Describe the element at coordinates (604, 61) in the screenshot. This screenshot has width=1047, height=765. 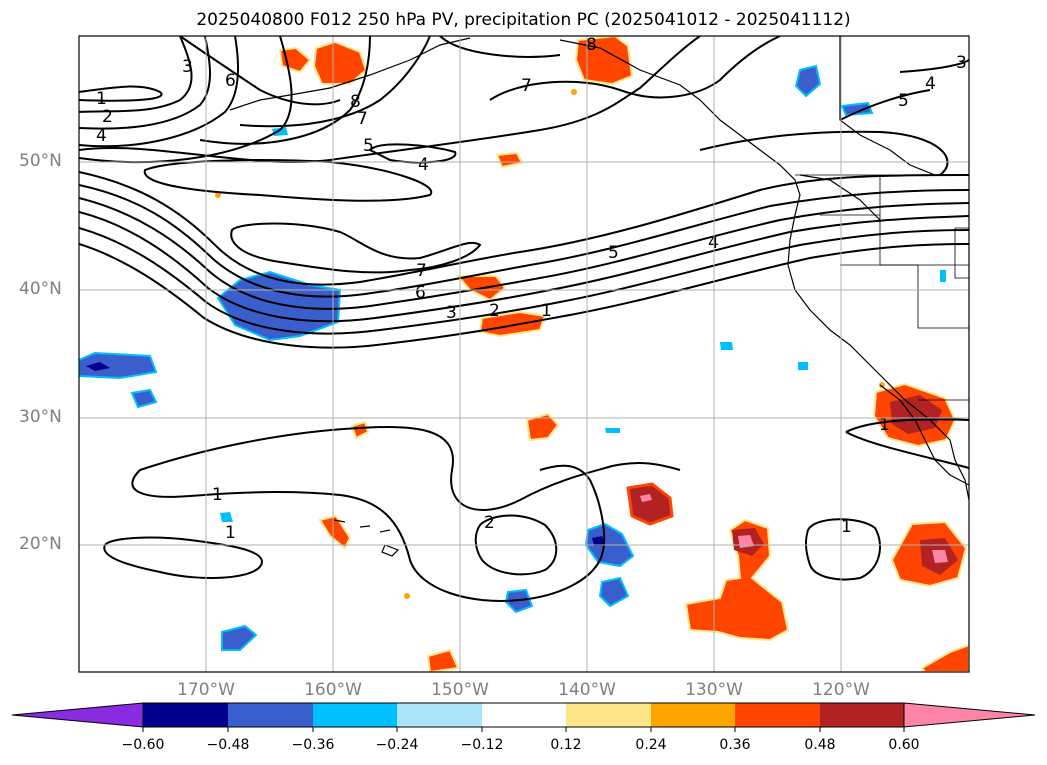
I see `pos-region-57n-138w` at that location.